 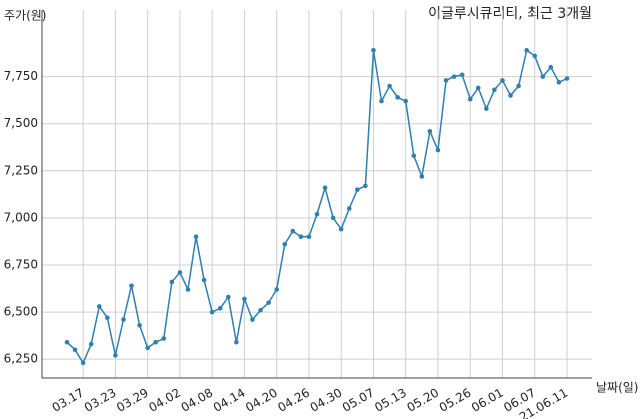 What do you see at coordinates (261, 400) in the screenshot?
I see `x-tick-label: 04.20` at bounding box center [261, 400].